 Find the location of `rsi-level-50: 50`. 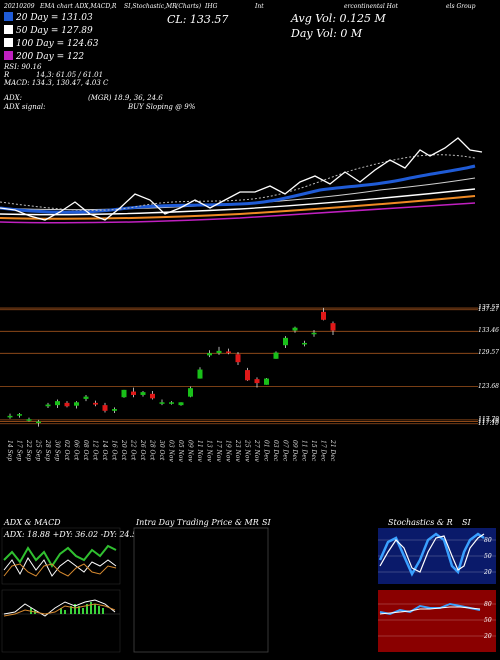

rsi-level-50: 50 is located at coordinates (488, 620).